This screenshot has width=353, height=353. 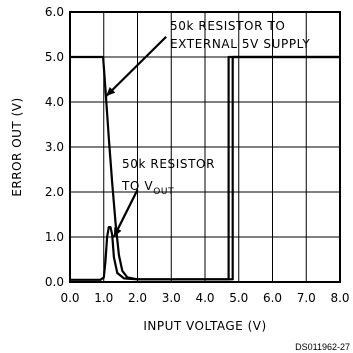 What do you see at coordinates (137, 186) in the screenshot?
I see `annotation-vout-main: TO V` at bounding box center [137, 186].